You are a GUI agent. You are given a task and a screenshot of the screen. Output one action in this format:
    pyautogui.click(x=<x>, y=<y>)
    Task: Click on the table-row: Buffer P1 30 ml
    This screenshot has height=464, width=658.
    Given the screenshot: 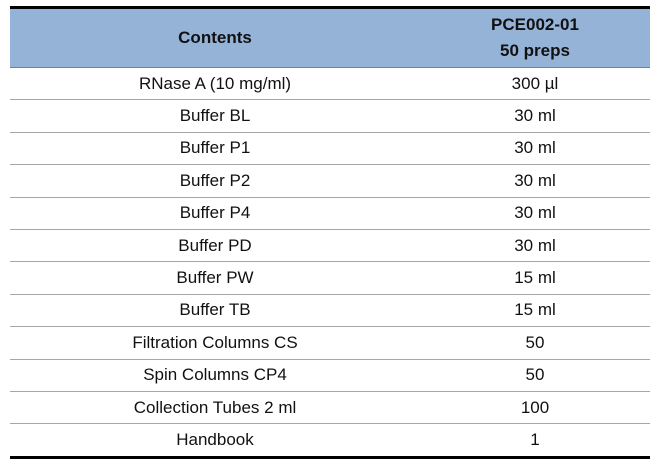 What is the action you would take?
    pyautogui.click(x=330, y=148)
    